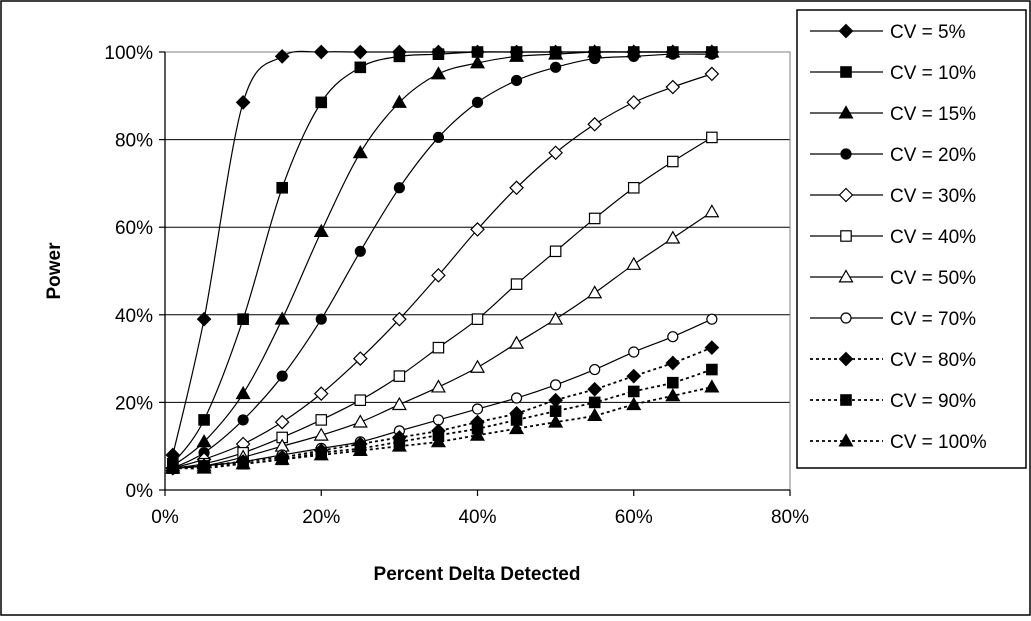  Describe the element at coordinates (933, 237) in the screenshot. I see `legend-label: CV = 40%` at that location.